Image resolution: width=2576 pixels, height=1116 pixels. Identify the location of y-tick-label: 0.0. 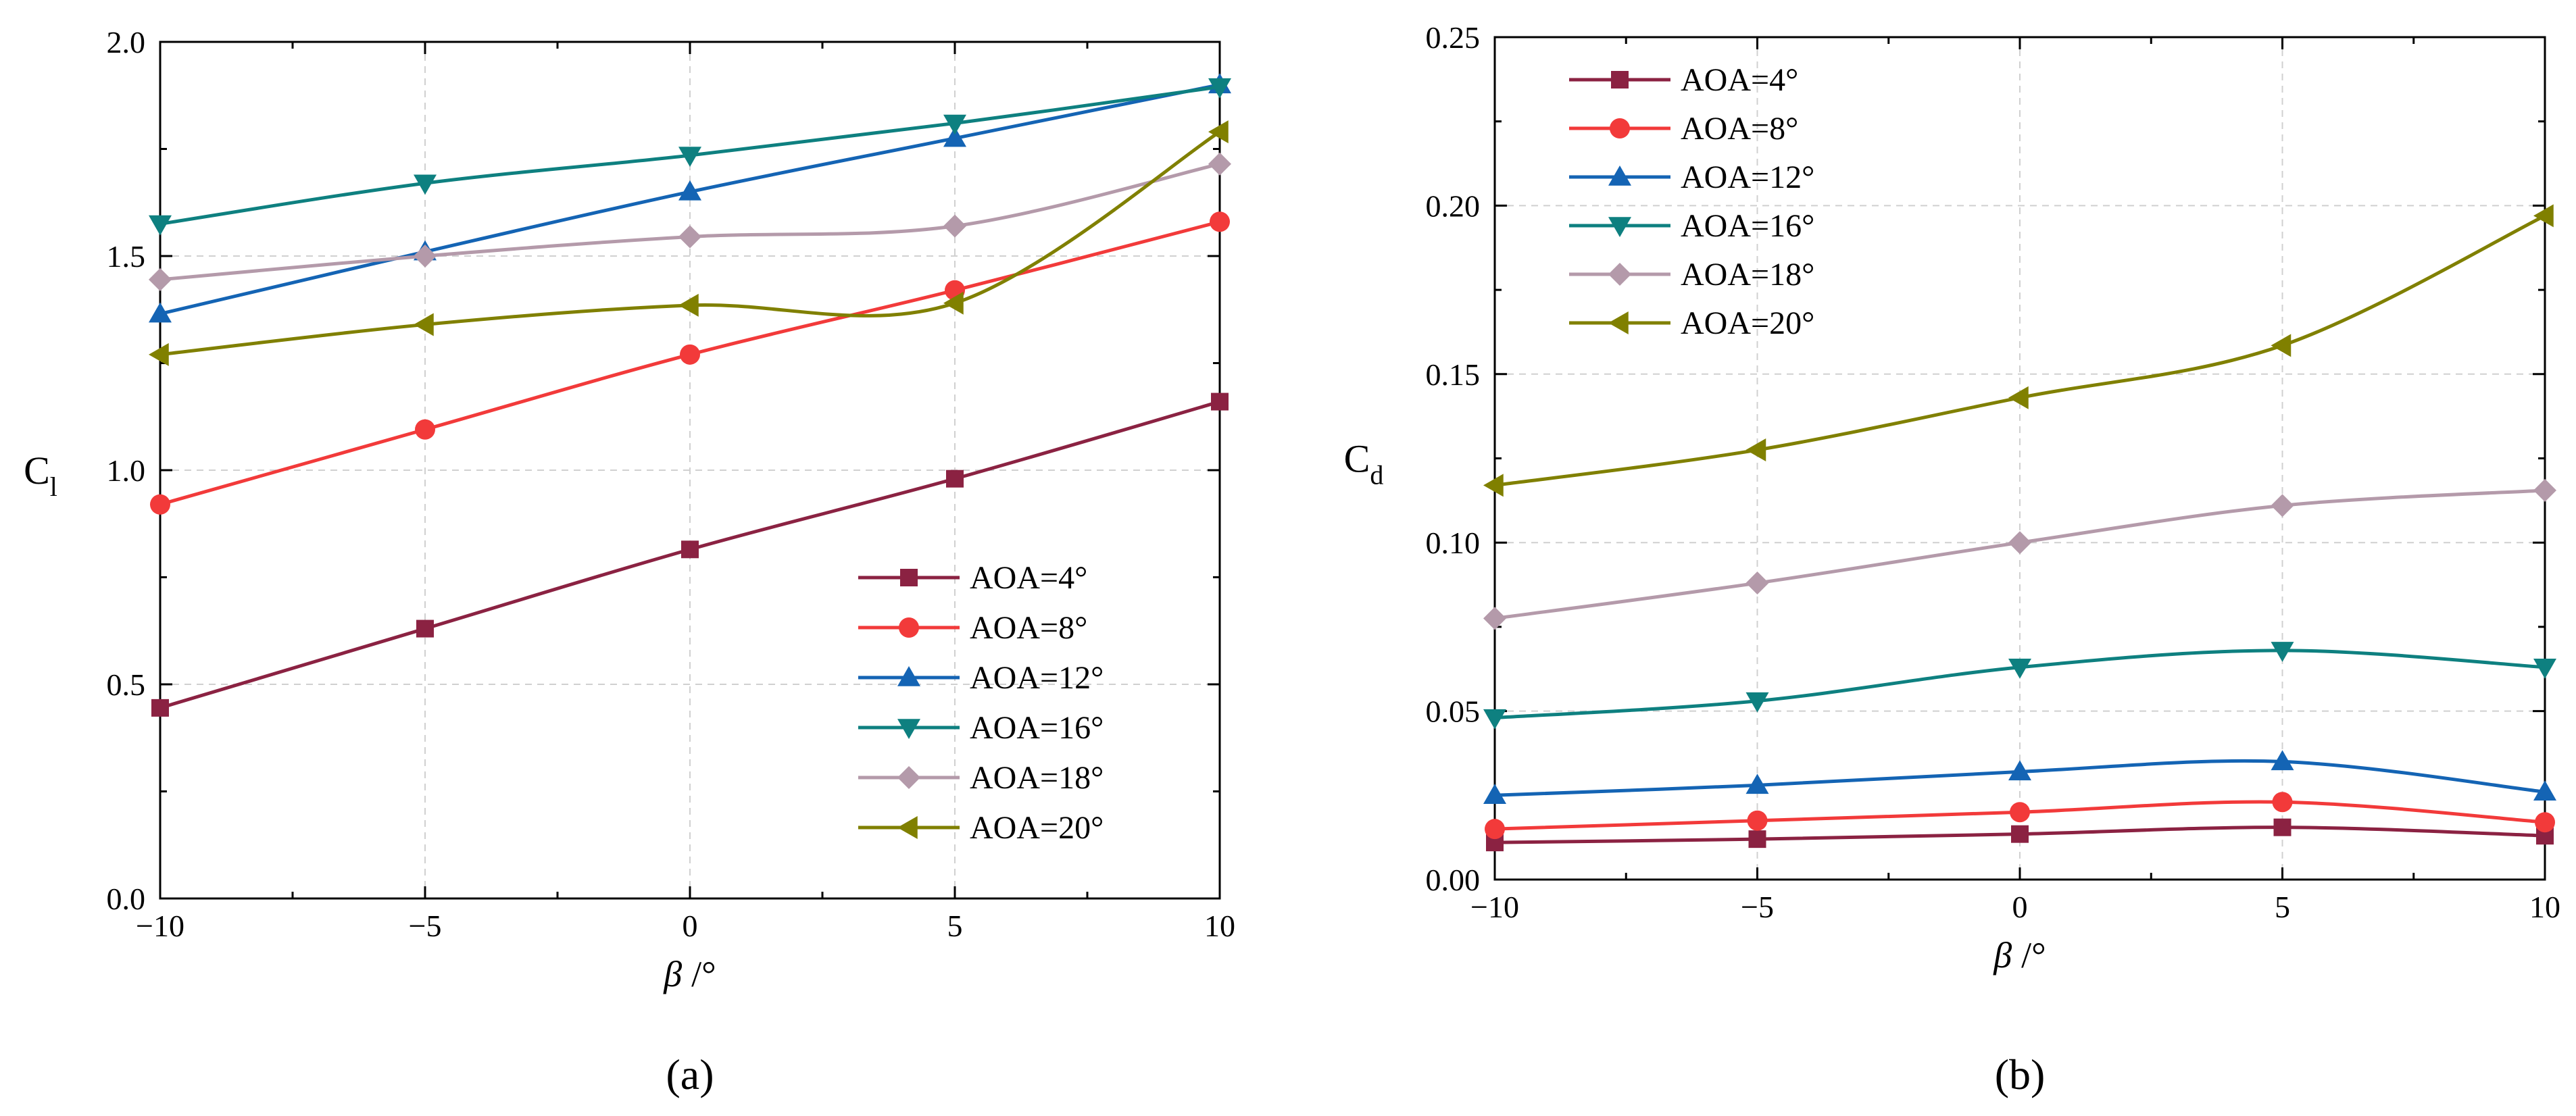
(127, 899).